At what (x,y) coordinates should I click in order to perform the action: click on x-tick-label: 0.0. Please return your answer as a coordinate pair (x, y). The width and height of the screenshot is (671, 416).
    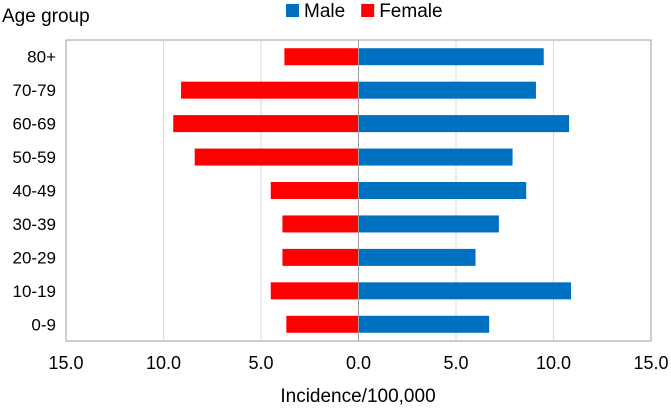
    Looking at the image, I should click on (358, 363).